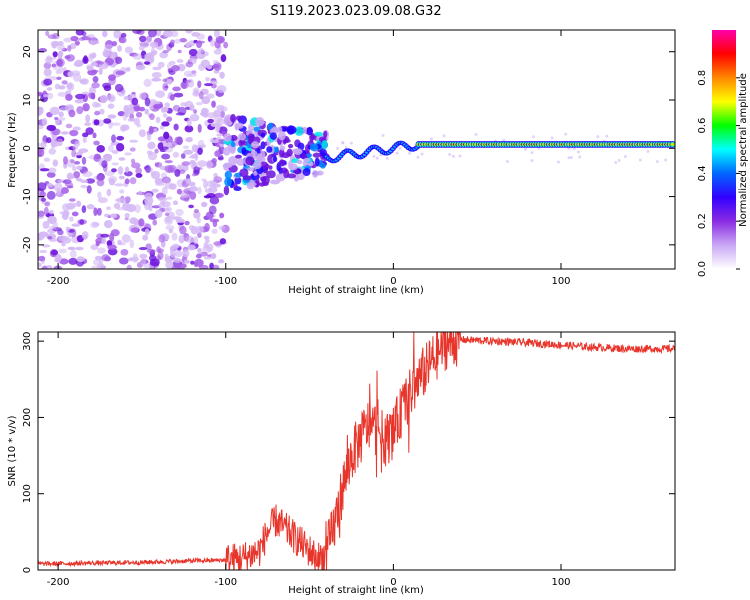  Describe the element at coordinates (702, 221) in the screenshot. I see `colorbar-tick-label: 0.2` at that location.